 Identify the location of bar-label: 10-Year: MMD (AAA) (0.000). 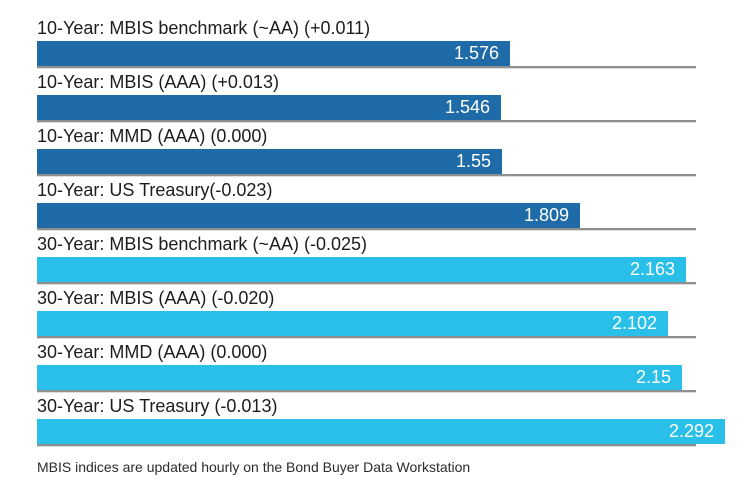
(152, 136).